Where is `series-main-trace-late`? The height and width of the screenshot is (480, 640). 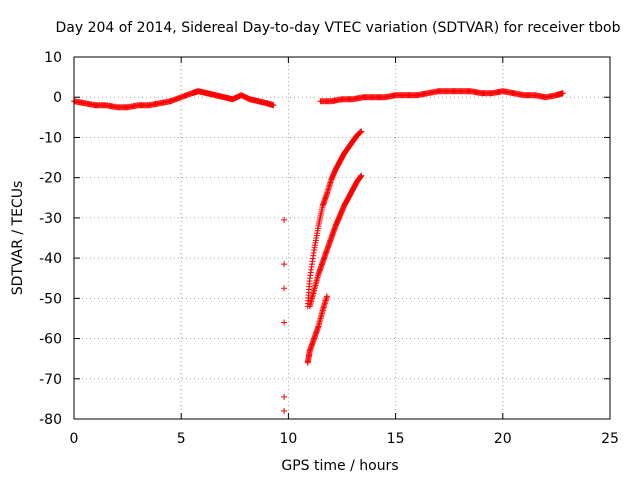 series-main-trace-late is located at coordinates (441, 96).